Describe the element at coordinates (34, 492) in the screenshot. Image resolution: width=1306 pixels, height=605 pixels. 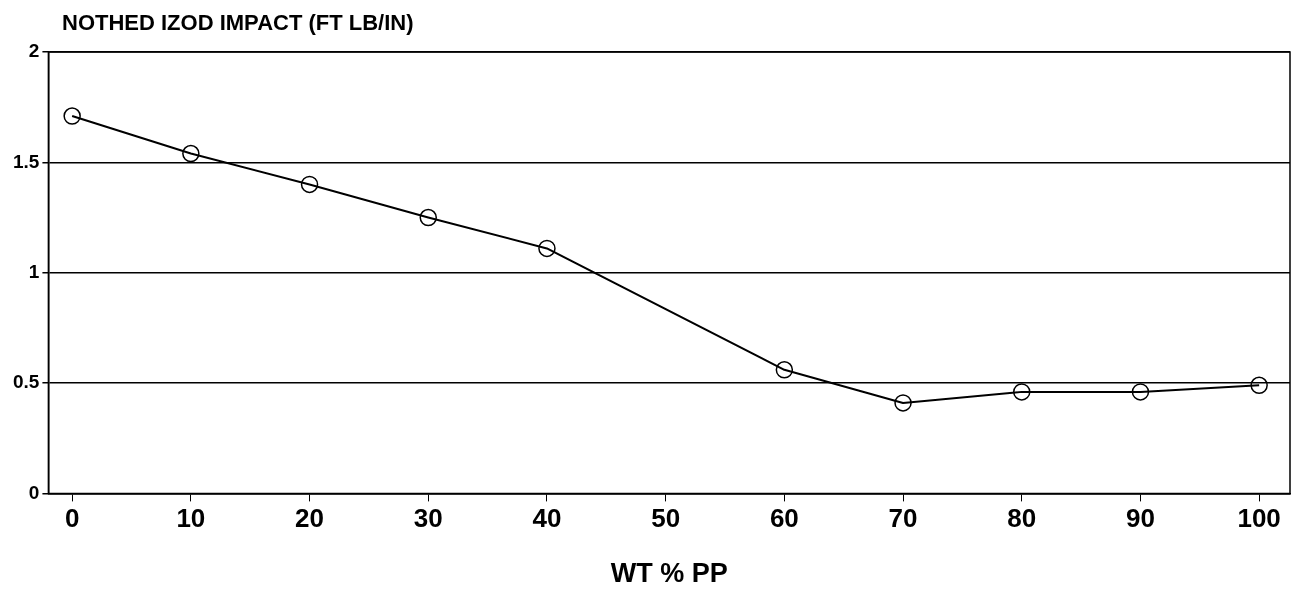
I see `y-tick-label: 0` at that location.